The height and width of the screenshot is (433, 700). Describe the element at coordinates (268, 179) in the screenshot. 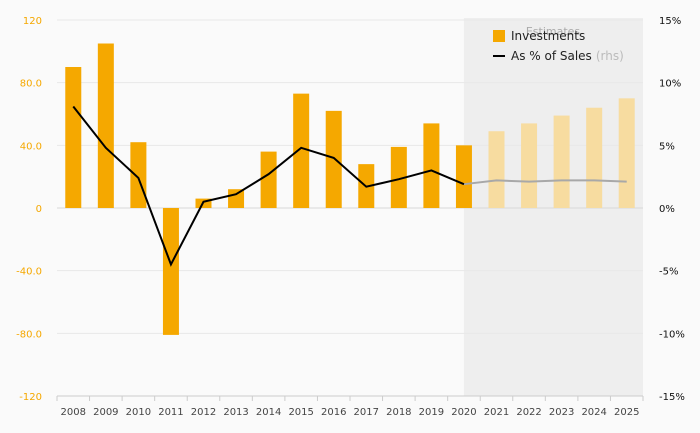

I see `bar-2014` at that location.